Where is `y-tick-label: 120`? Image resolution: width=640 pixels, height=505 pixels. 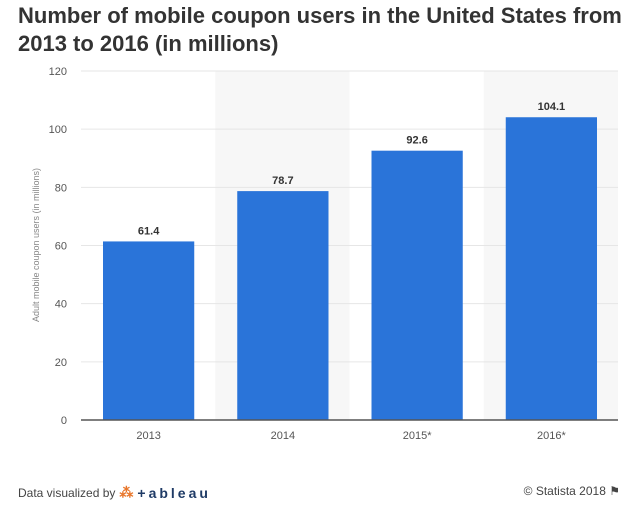 y-tick-label: 120 is located at coordinates (58, 72).